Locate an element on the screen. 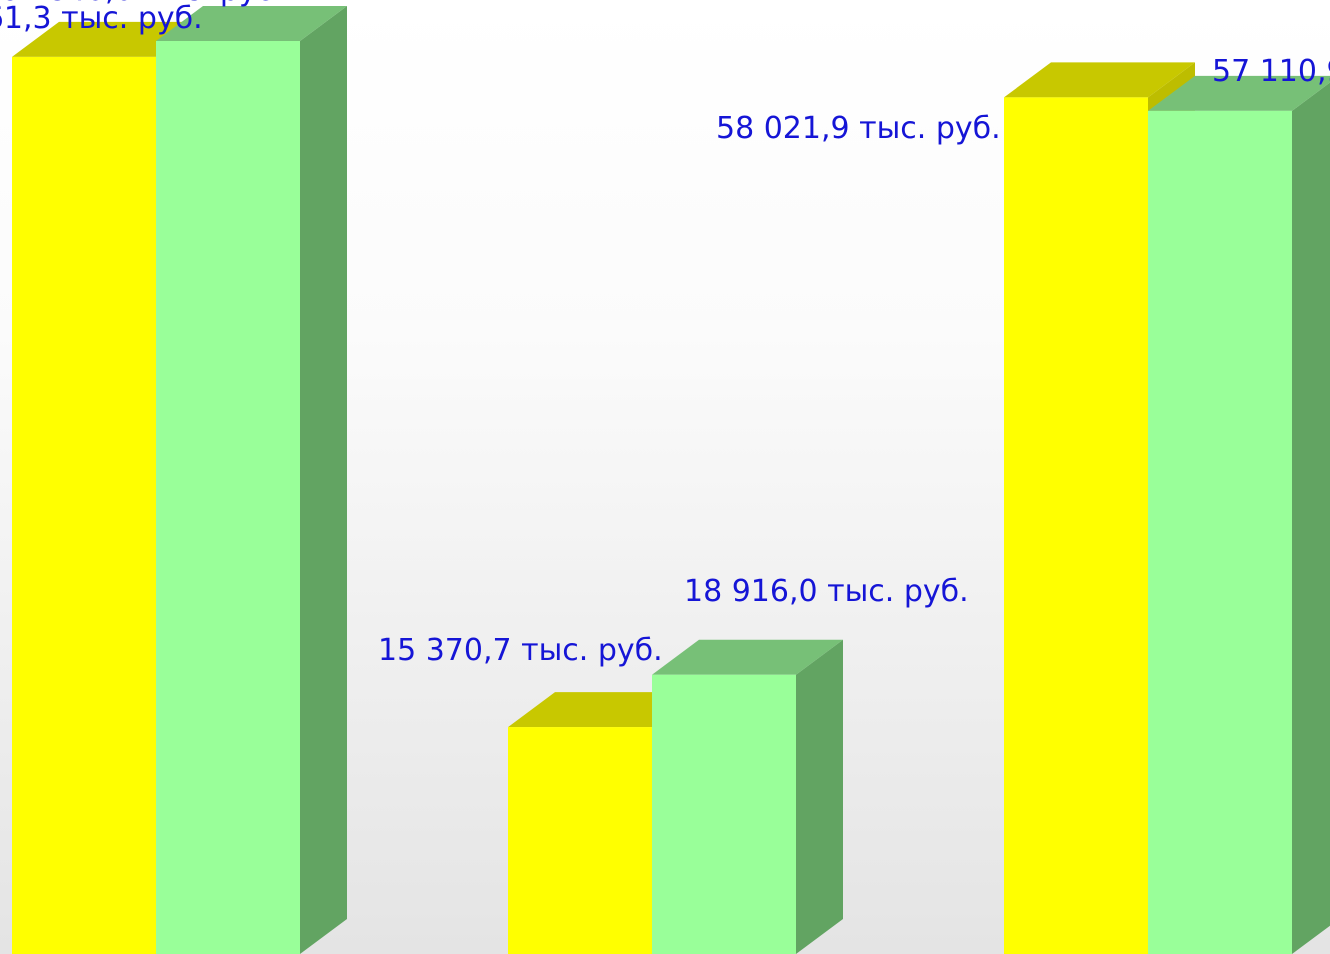 The image size is (1330, 954). data-label-3-series-2: 57 110,9 тыс. руб. is located at coordinates (1271, 71).